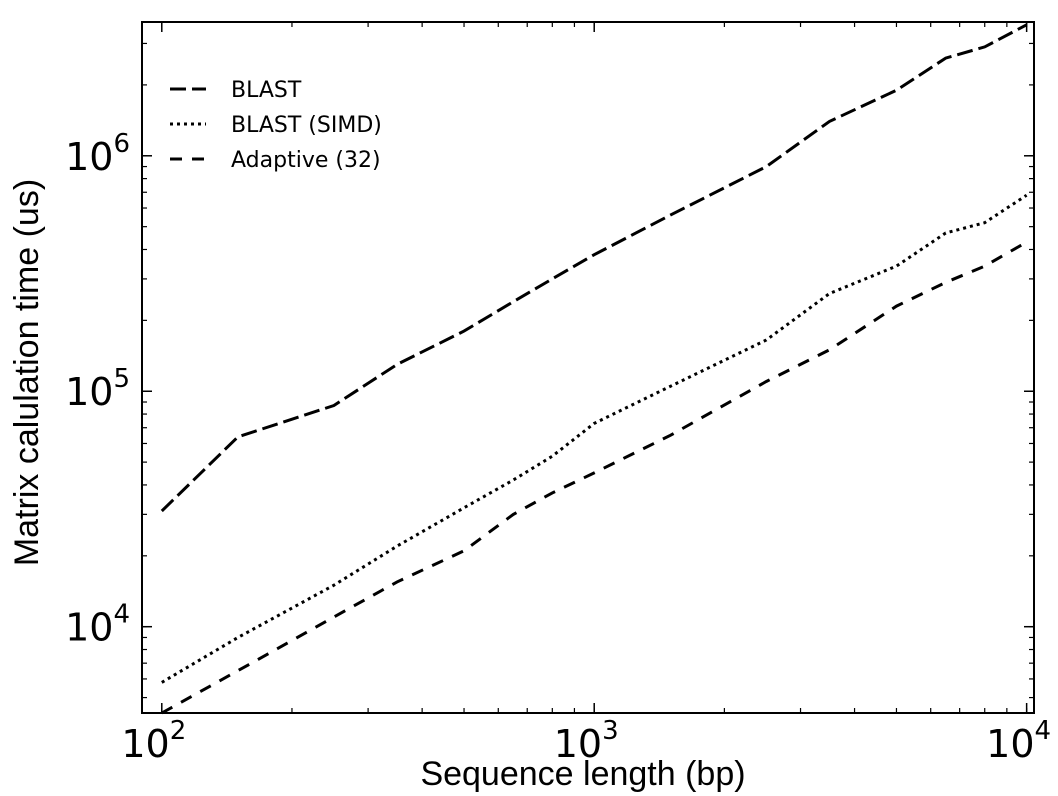  Describe the element at coordinates (266, 90) in the screenshot. I see `legend-label: BLAST` at that location.